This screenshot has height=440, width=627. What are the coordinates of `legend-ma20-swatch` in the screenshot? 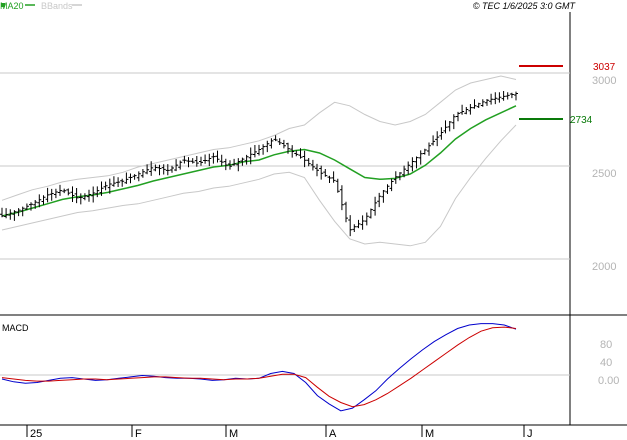 It's located at (3, 5).